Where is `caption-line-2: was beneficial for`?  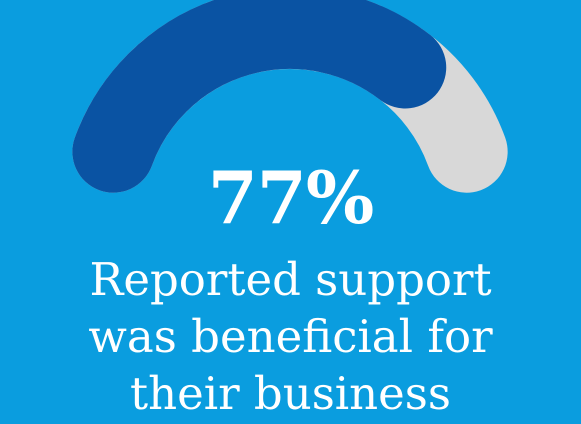 caption-line-2: was beneficial for is located at coordinates (290, 336).